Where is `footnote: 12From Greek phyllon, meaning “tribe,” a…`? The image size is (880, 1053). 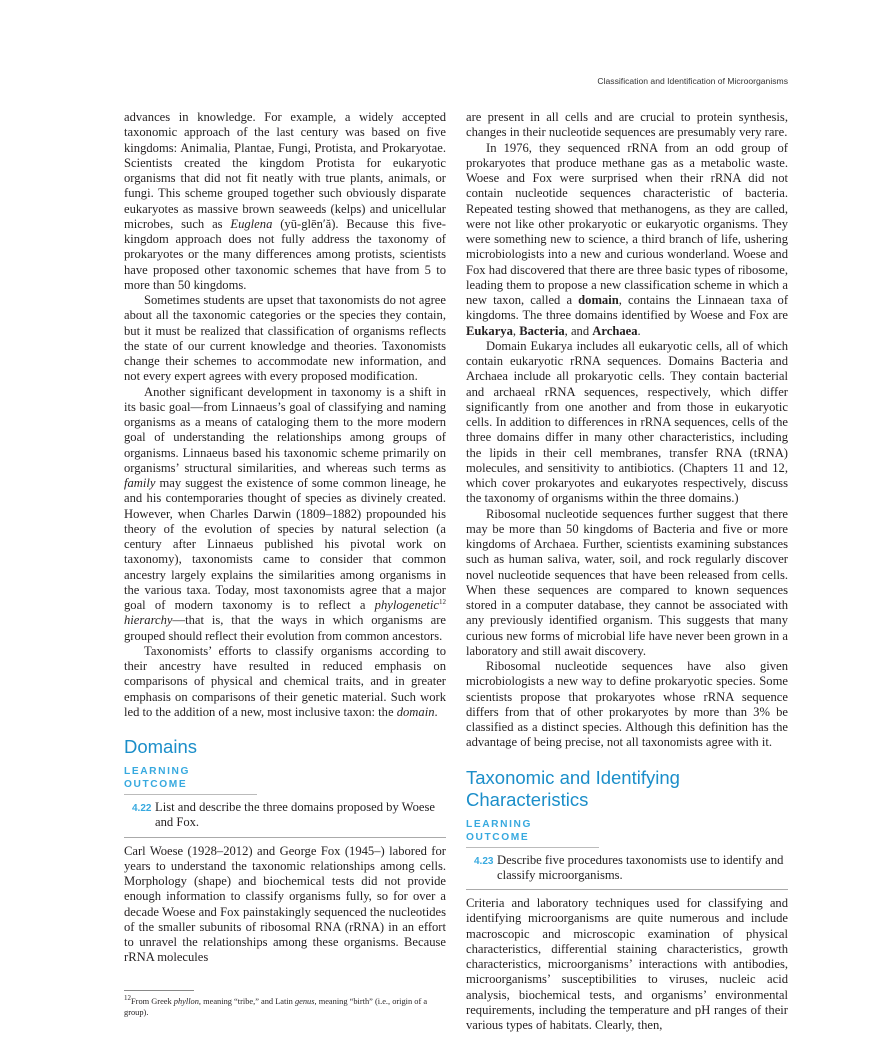
footnote: 12From Greek phyllon, meaning “tribe,” a… is located at coordinates (285, 1004).